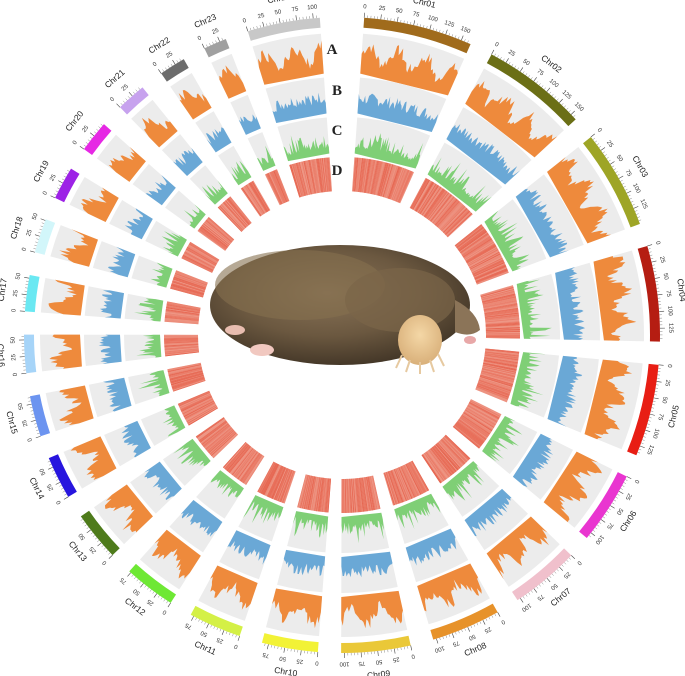 The width and height of the screenshot is (685, 676). Describe the element at coordinates (3, 356) in the screenshot. I see `chromosome-label: Chr16` at that location.